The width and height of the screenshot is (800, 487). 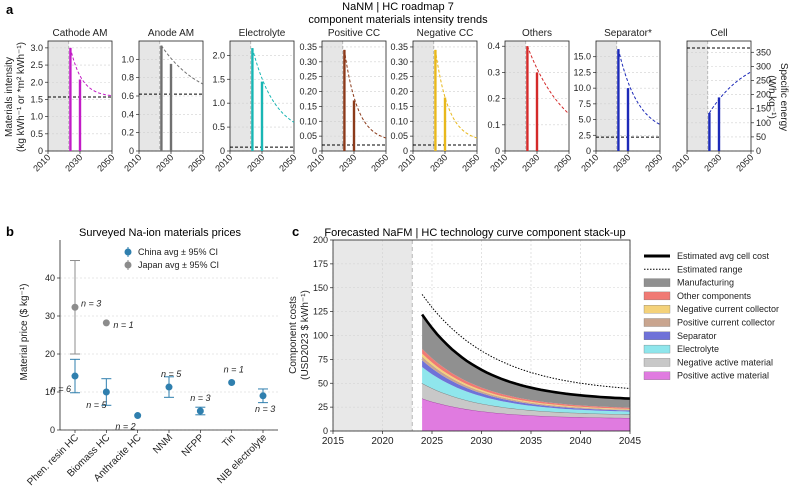 I want to click on x-tick-label: 2045, so click(x=630, y=441).